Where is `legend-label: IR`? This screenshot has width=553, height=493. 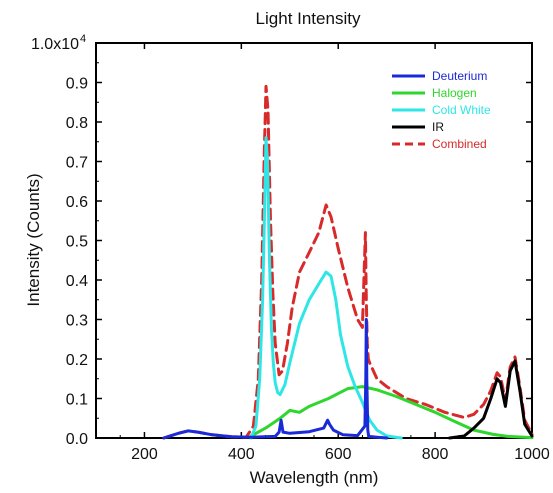
legend-label: IR is located at coordinates (438, 127).